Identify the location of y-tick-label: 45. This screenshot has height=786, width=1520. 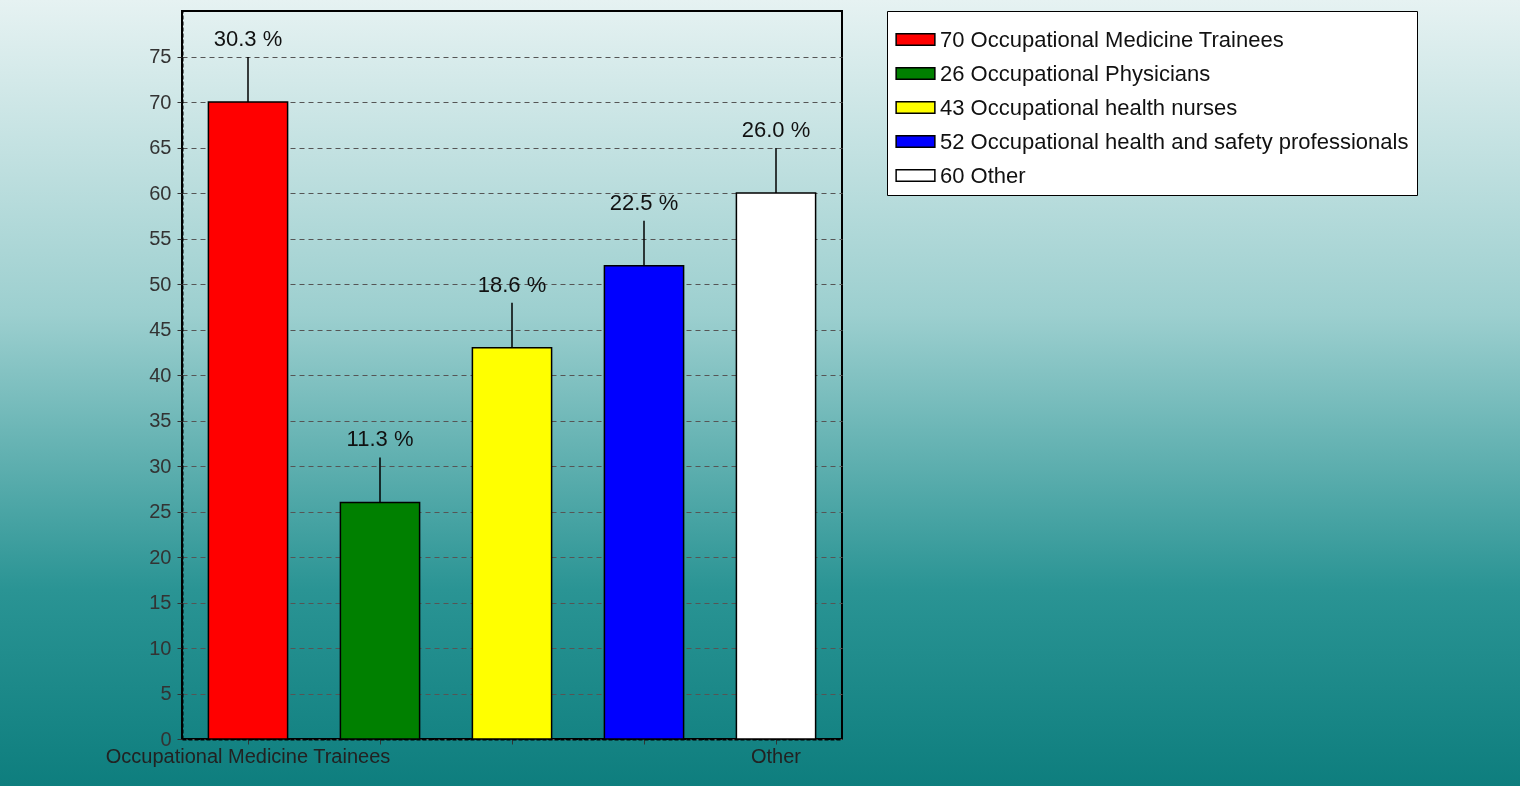
(160, 329).